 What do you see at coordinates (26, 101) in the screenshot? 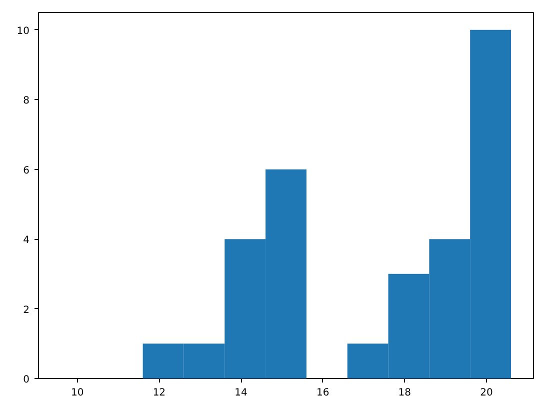
I see `y-tick-label: 8` at bounding box center [26, 101].